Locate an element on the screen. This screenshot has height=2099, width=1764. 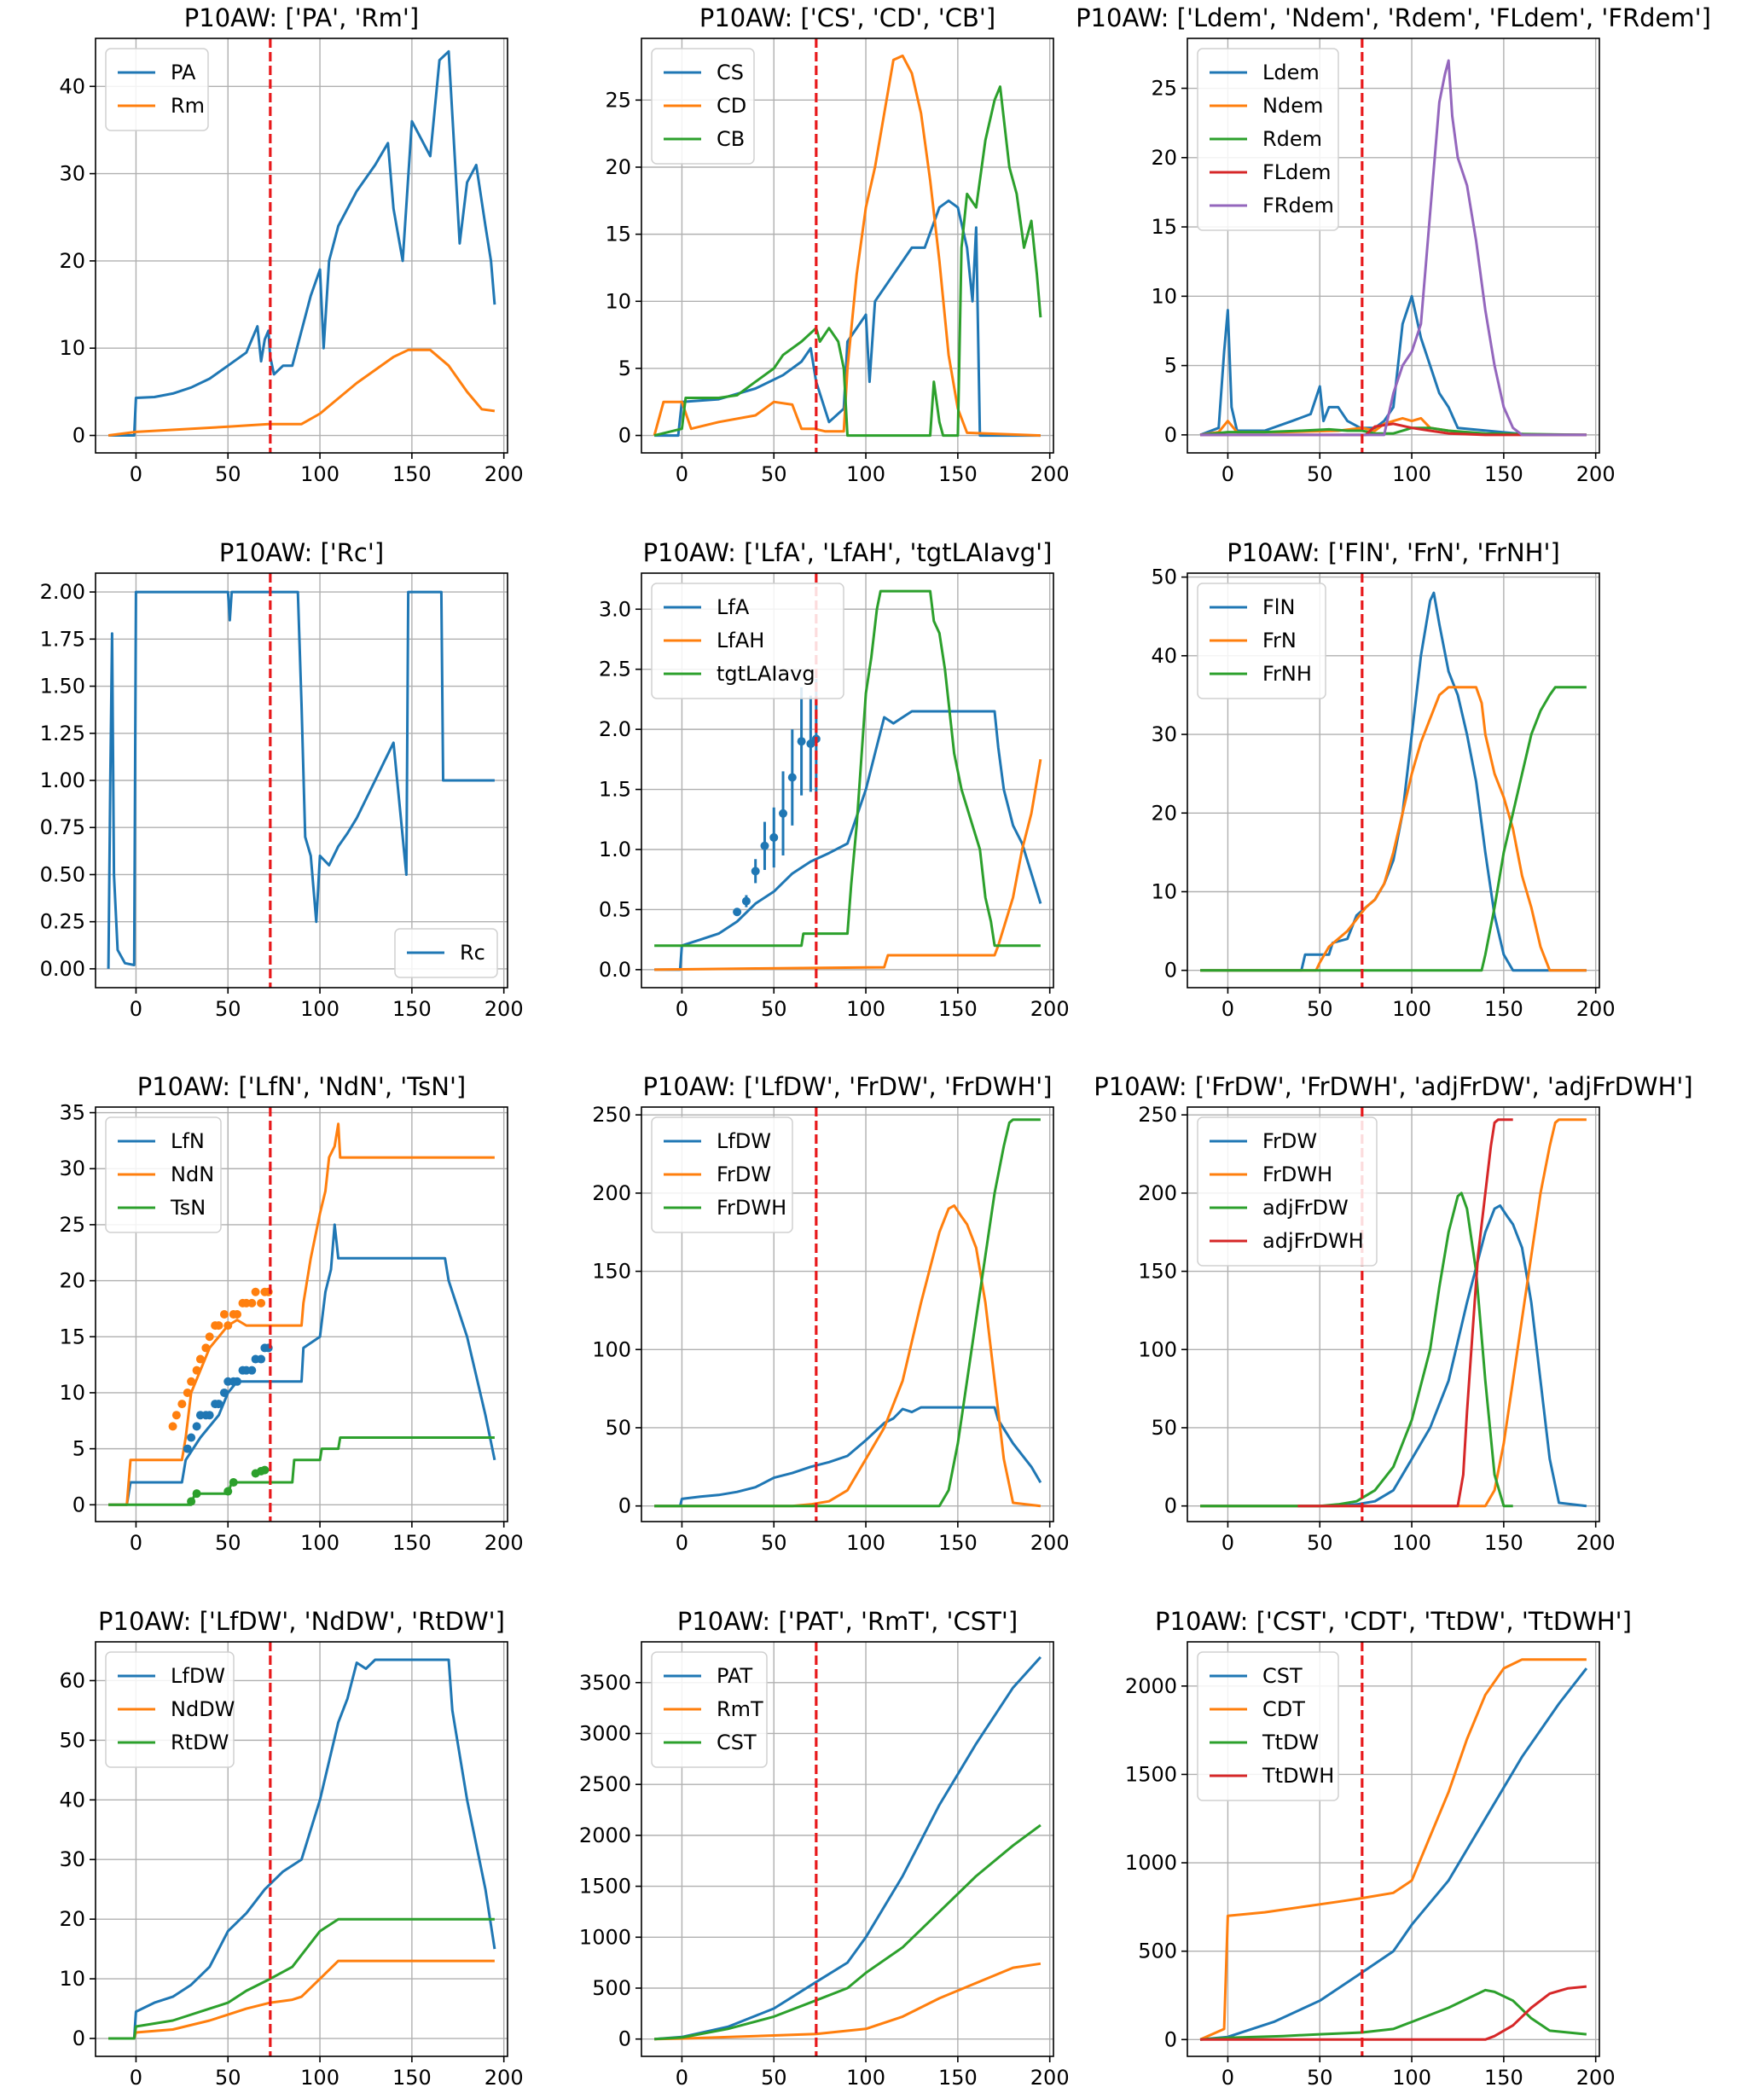
legend-label: TtDW is located at coordinates (1290, 1743).